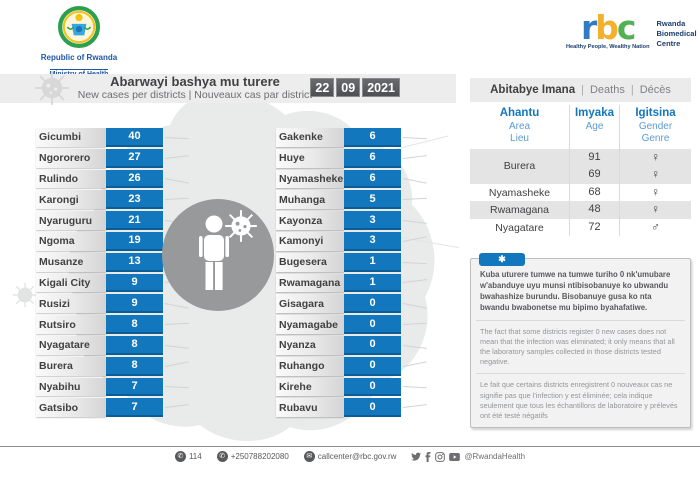  I want to click on rbc-tagline: Healthy People, Wealthy Nation, so click(608, 47).